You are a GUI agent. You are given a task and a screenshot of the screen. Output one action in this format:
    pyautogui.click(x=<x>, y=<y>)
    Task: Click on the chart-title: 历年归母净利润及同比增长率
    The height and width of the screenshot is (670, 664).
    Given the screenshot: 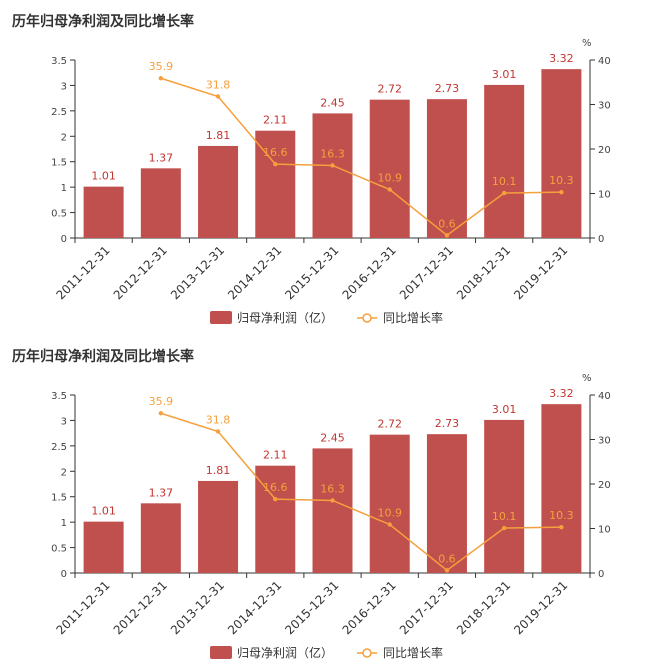 What is the action you would take?
    pyautogui.click(x=103, y=356)
    